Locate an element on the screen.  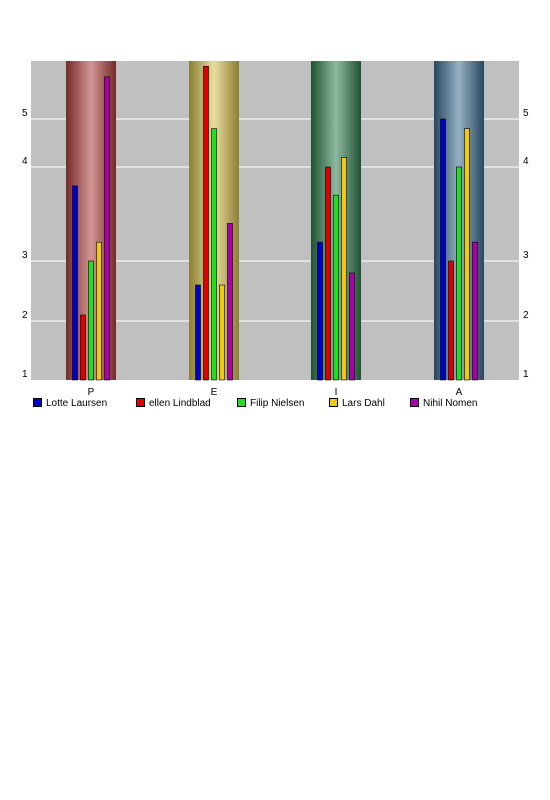
category-label: P is located at coordinates (91, 392).